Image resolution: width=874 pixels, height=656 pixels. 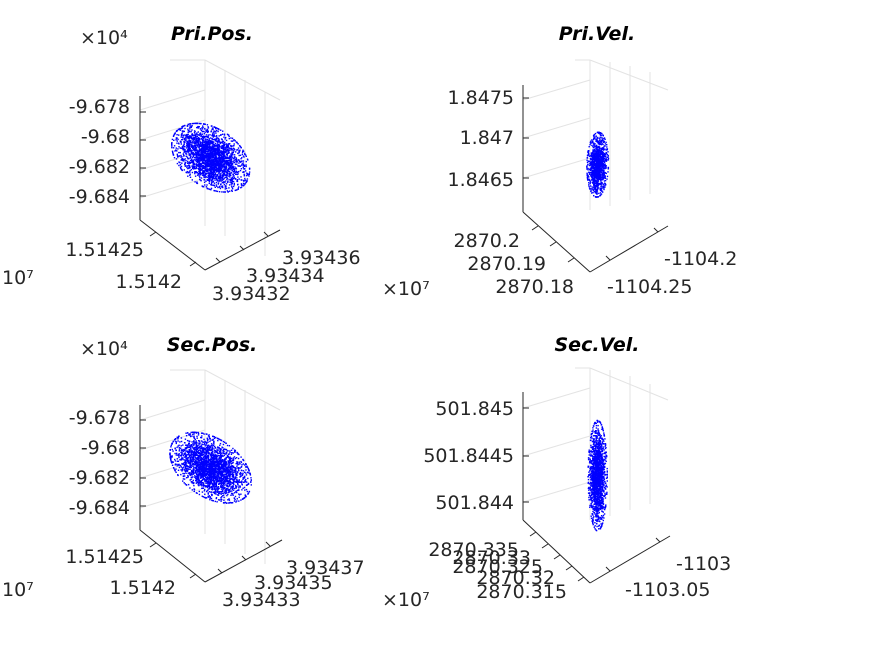 What do you see at coordinates (700, 259) in the screenshot?
I see `x-tick-pri-vel-0: -1104.2` at bounding box center [700, 259].